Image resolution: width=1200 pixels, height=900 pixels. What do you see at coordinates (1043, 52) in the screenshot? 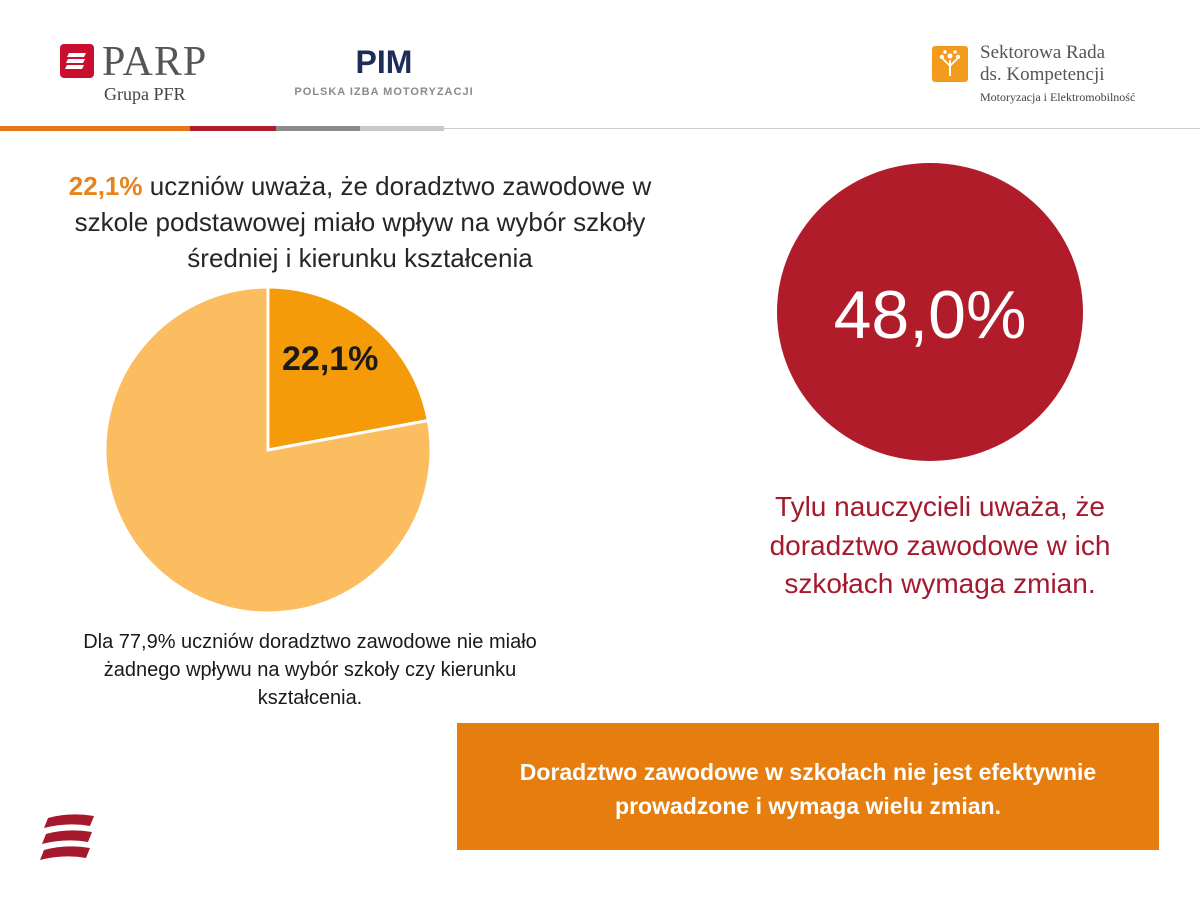
I see `sektorowa-rada-line1: Sektorowa Rada` at bounding box center [1043, 52].